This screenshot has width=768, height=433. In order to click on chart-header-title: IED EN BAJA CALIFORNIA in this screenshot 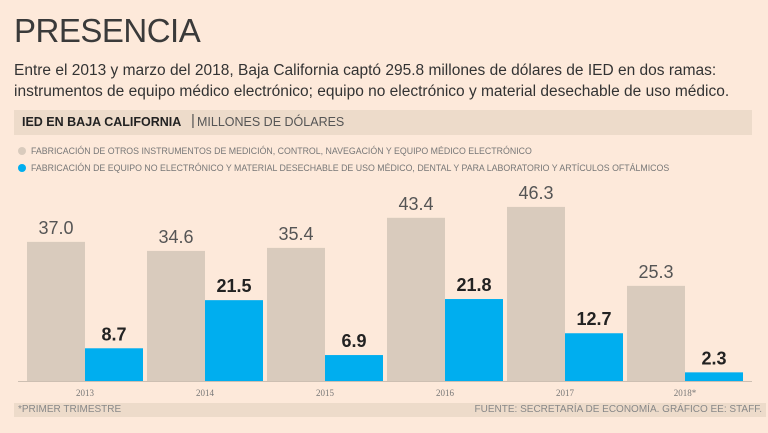, I will do `click(102, 122)`.